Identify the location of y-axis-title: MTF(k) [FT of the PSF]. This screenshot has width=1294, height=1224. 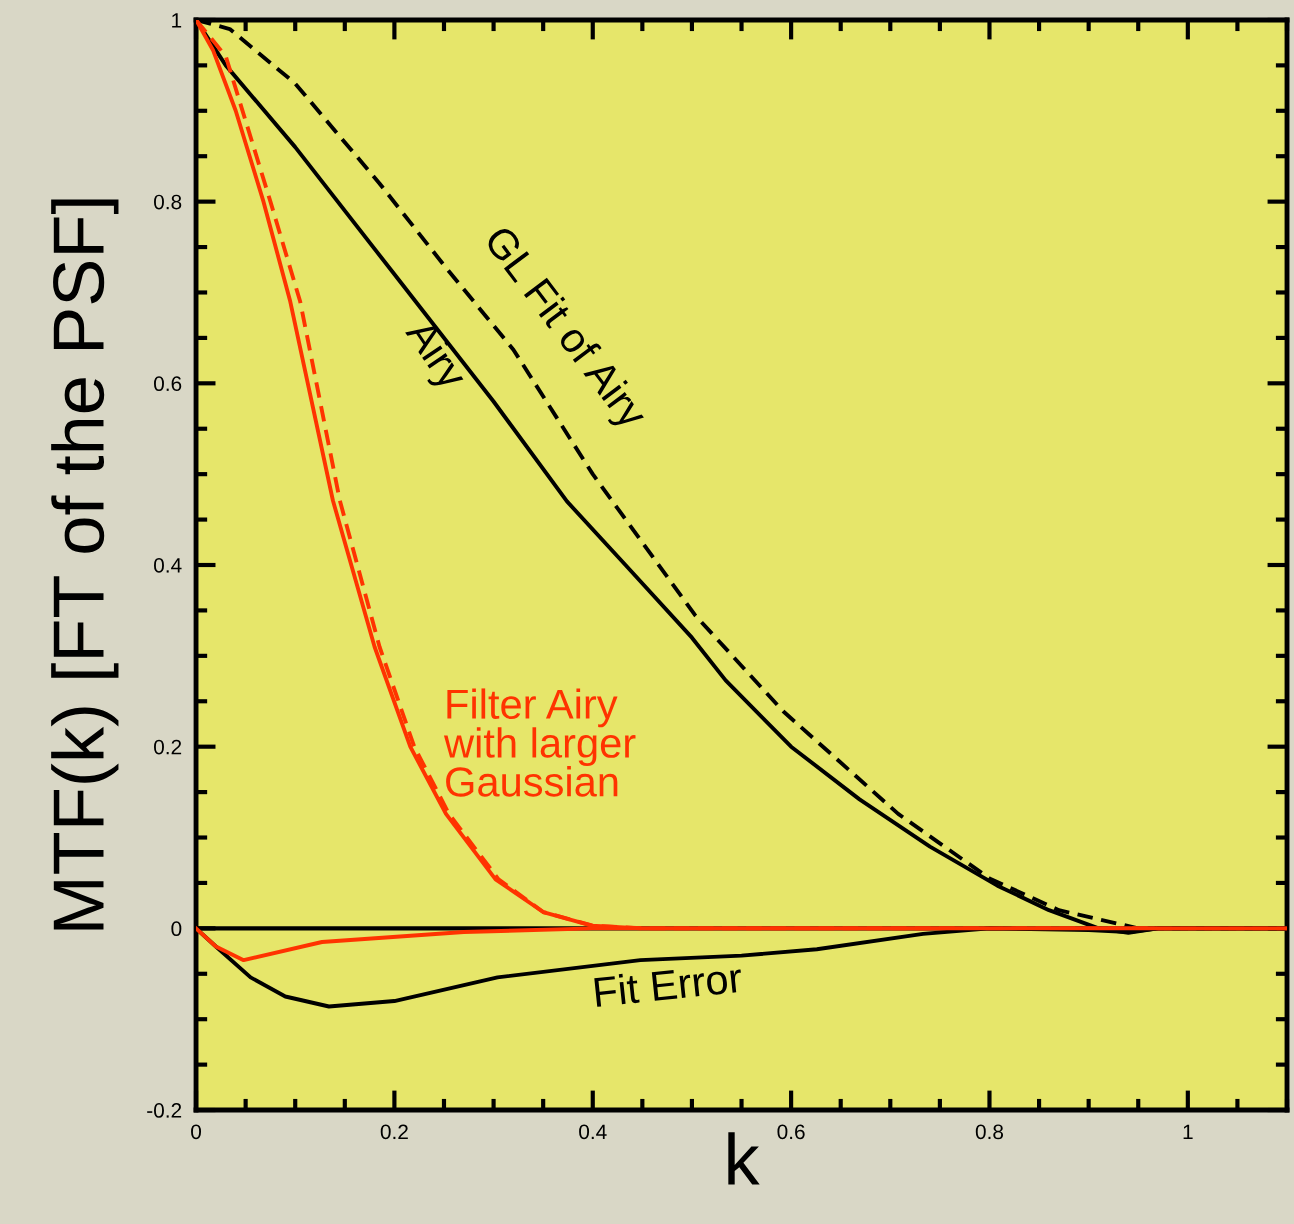
(85, 564).